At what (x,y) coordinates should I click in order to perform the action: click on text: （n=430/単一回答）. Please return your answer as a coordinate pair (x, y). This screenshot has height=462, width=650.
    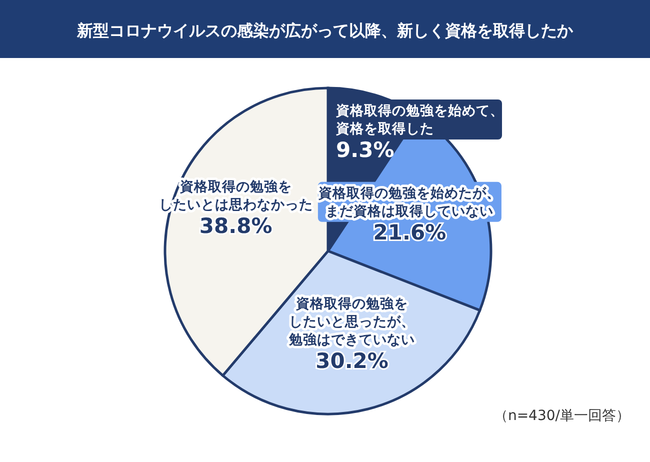
    Looking at the image, I should click on (562, 416).